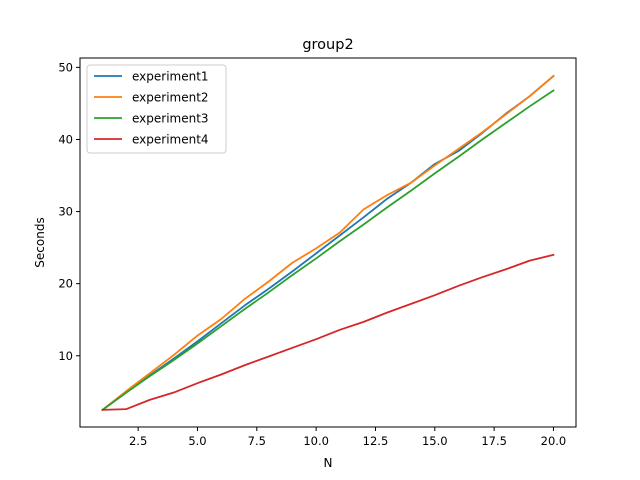 The height and width of the screenshot is (480, 640). Describe the element at coordinates (257, 441) in the screenshot. I see `x-tick-label: 7.5` at that location.